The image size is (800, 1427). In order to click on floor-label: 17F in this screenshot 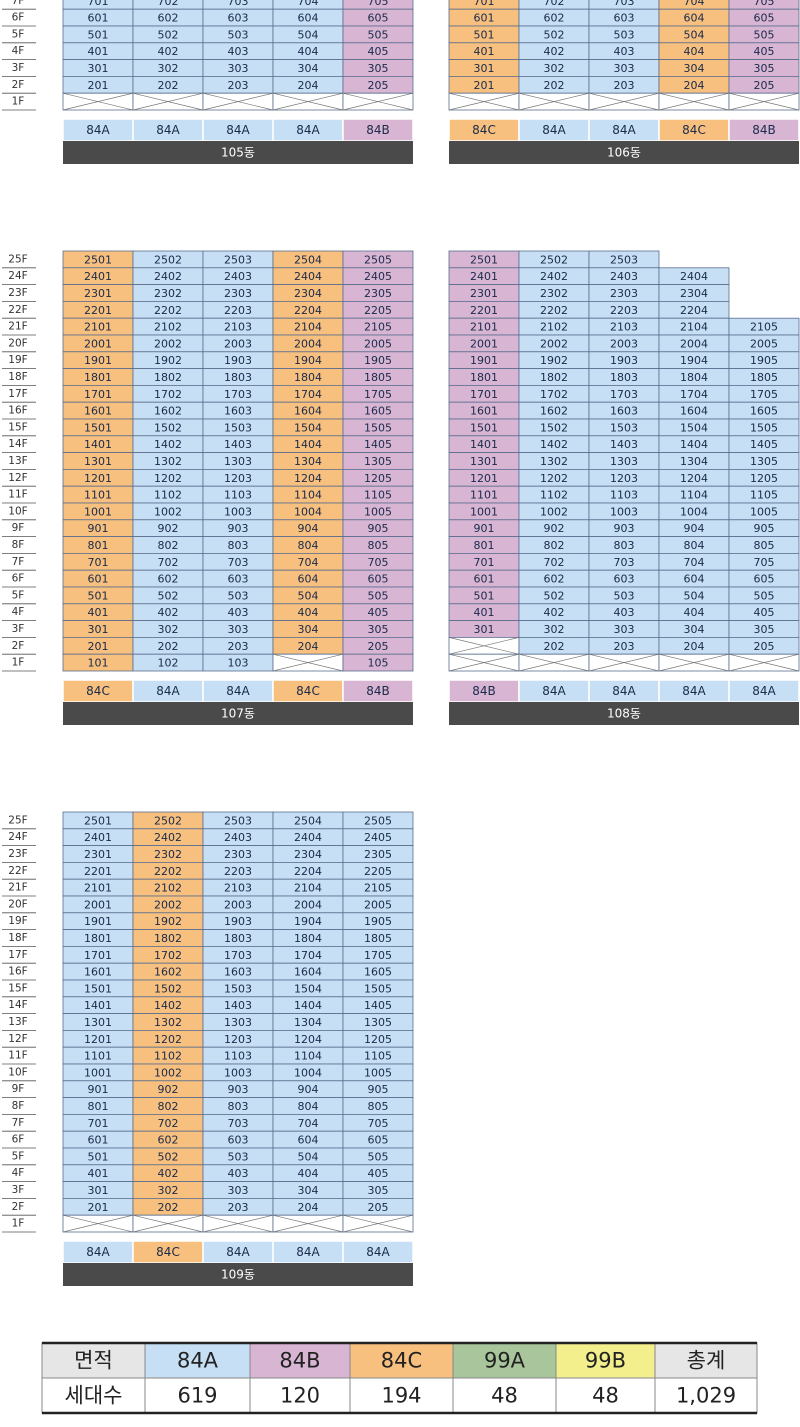, I will do `click(17, 394)`.